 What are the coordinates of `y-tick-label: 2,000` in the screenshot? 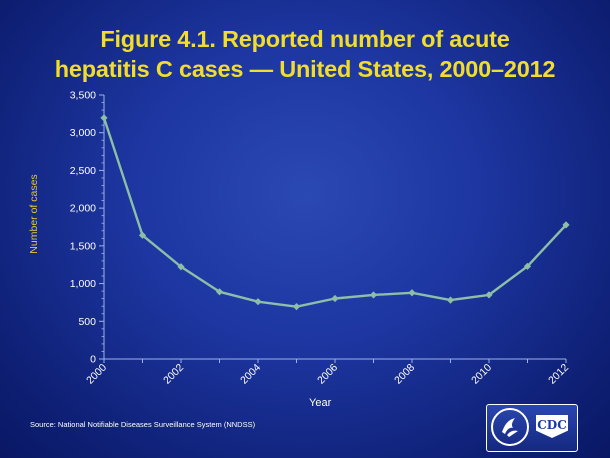 It's located at (83, 209).